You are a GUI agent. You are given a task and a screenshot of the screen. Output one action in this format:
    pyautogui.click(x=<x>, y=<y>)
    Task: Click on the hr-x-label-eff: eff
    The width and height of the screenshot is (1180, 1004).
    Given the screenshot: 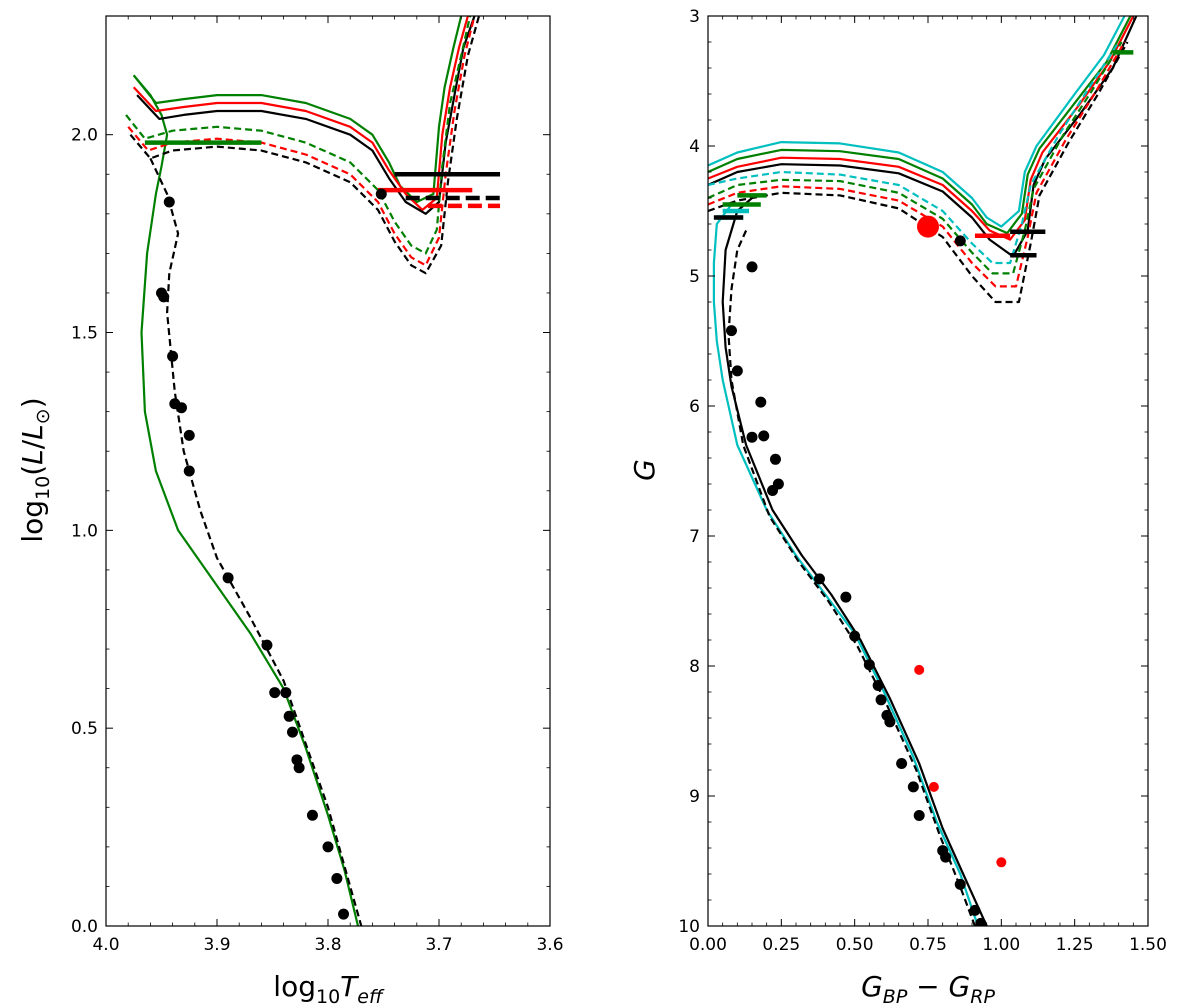 What is the action you would take?
    pyautogui.click(x=371, y=995)
    